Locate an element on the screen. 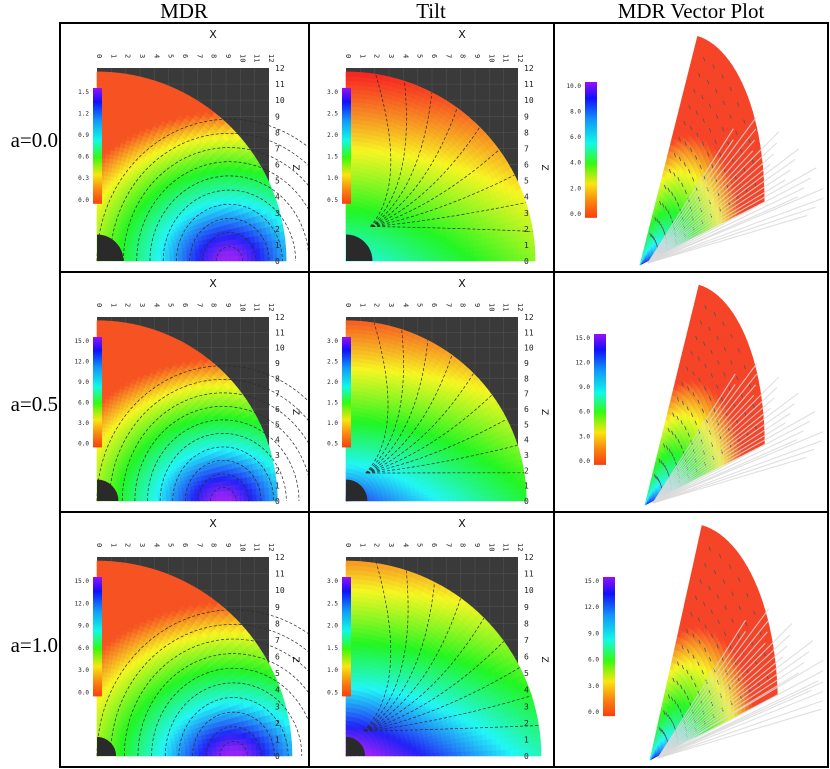 This screenshot has height=769, width=830. contour-lines is located at coordinates (202, 190).